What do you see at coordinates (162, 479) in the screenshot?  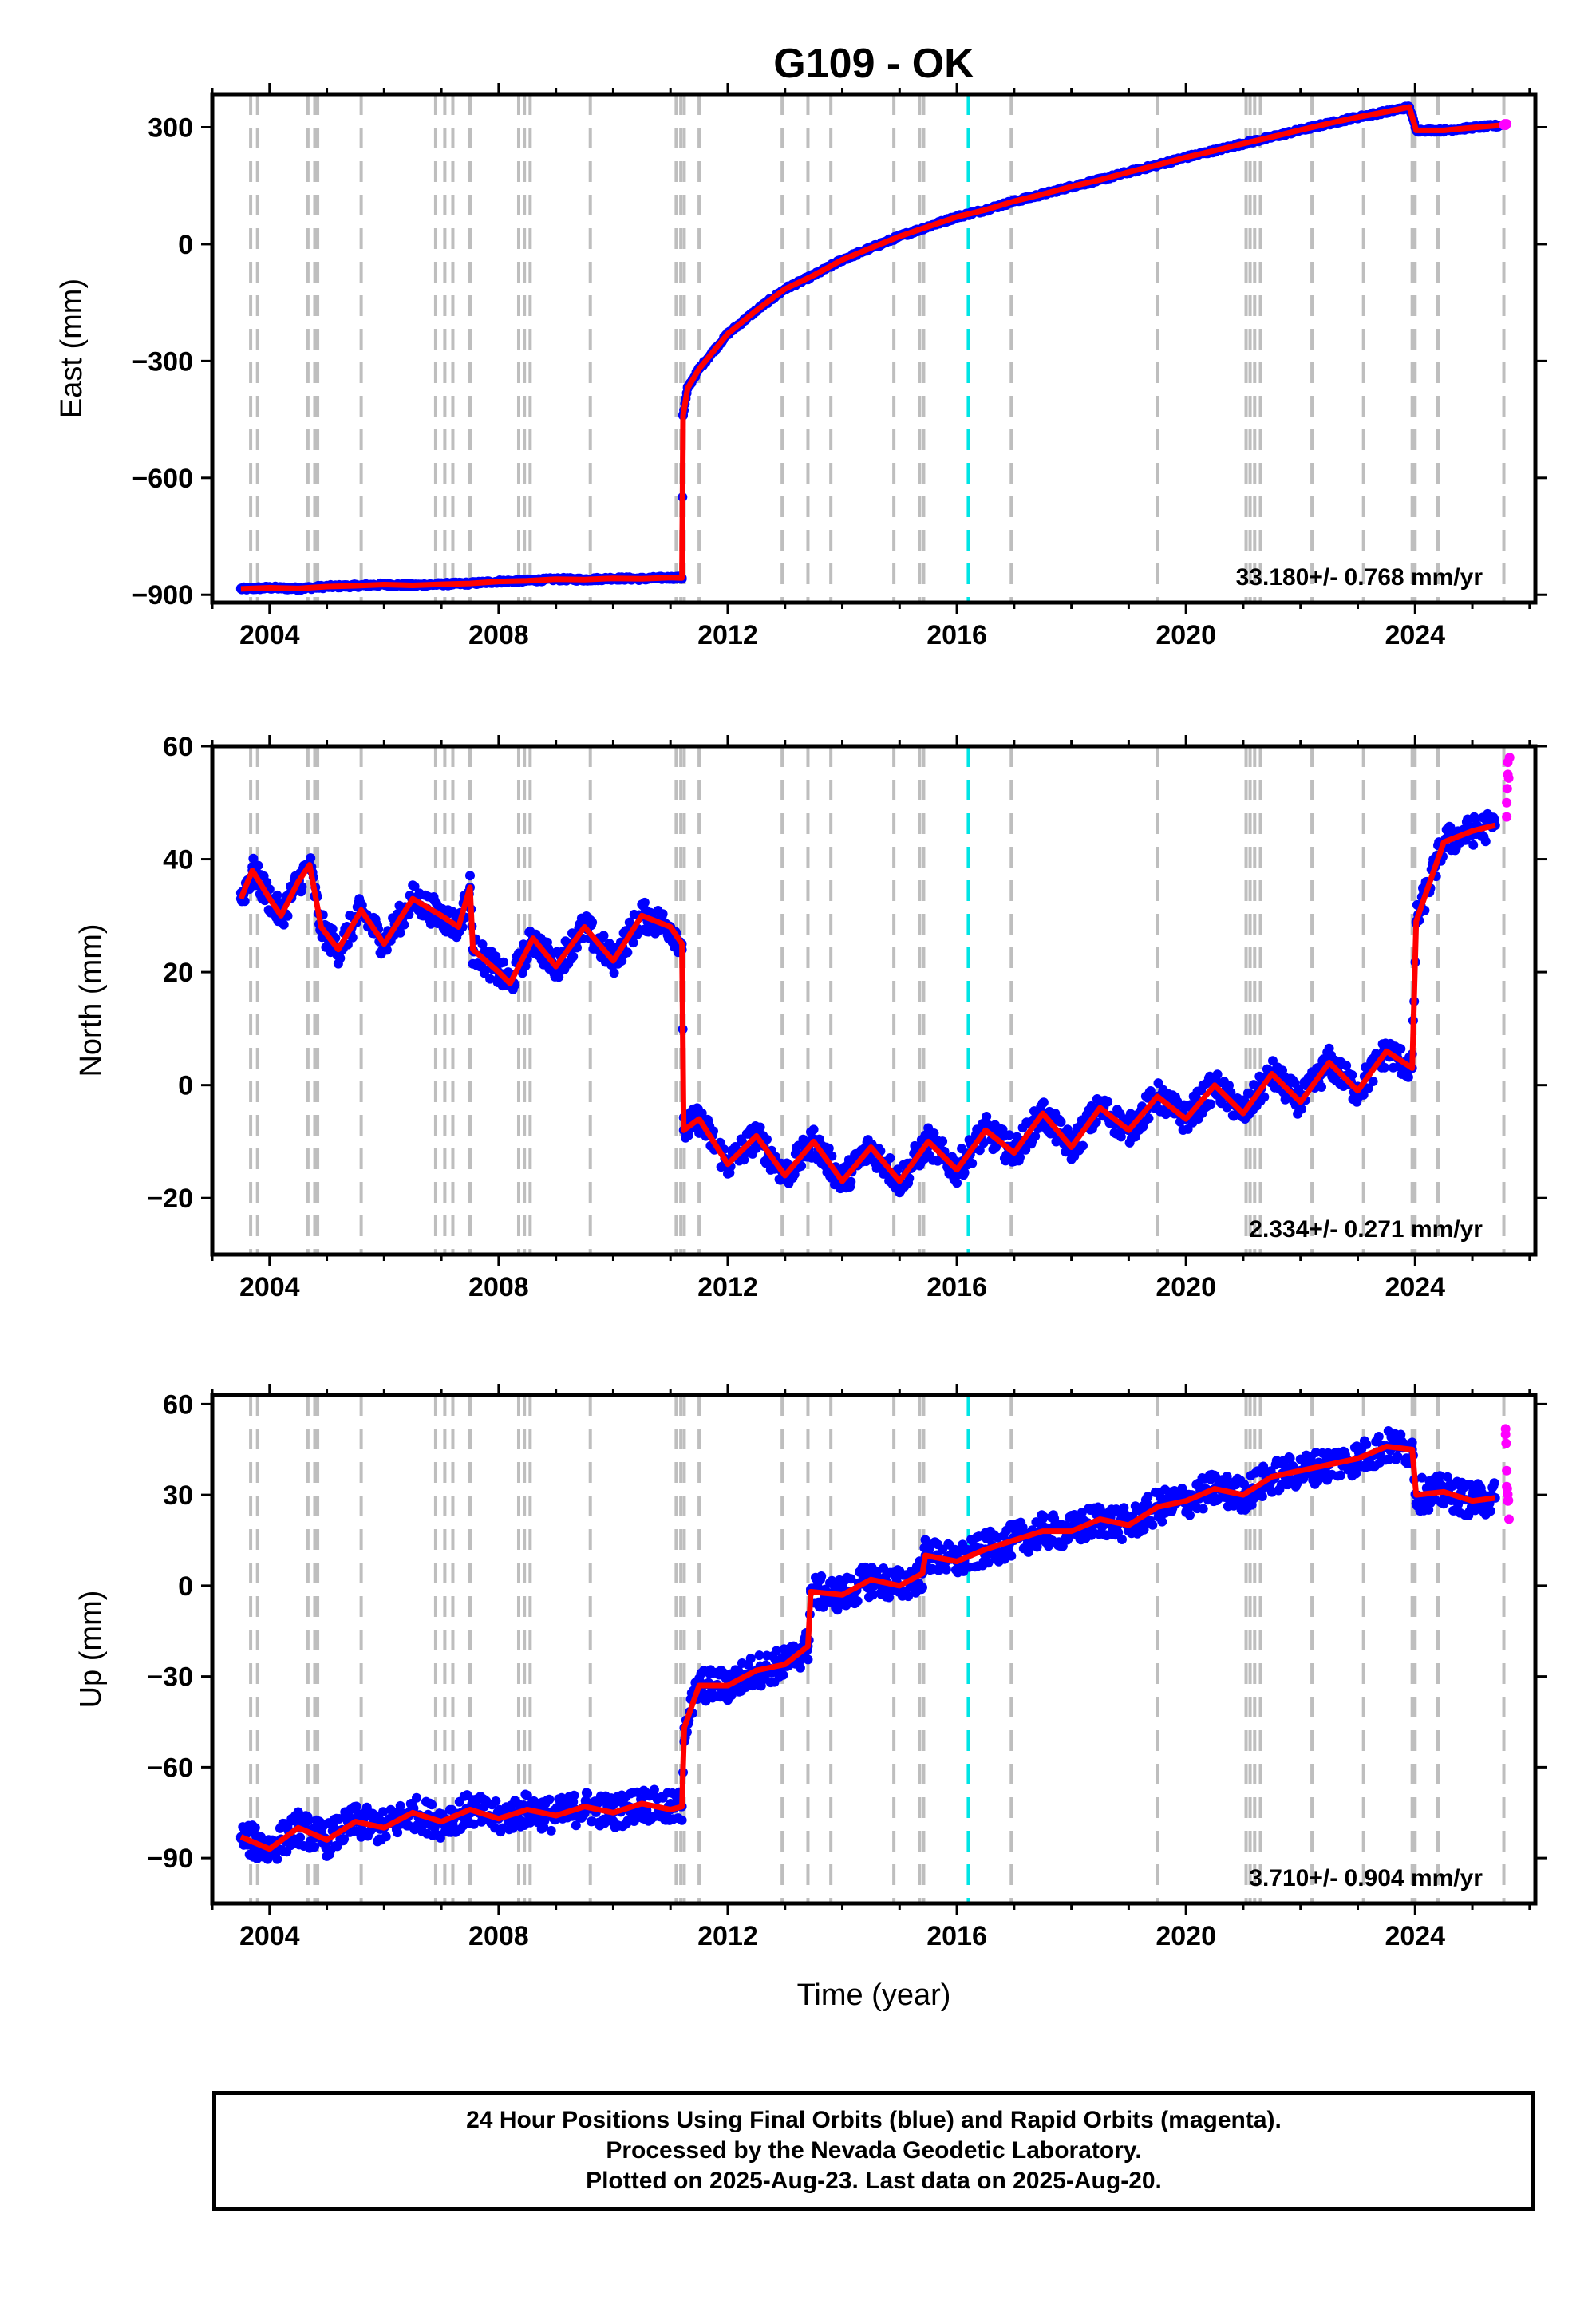 I see `y-tick-label: −600` at bounding box center [162, 479].